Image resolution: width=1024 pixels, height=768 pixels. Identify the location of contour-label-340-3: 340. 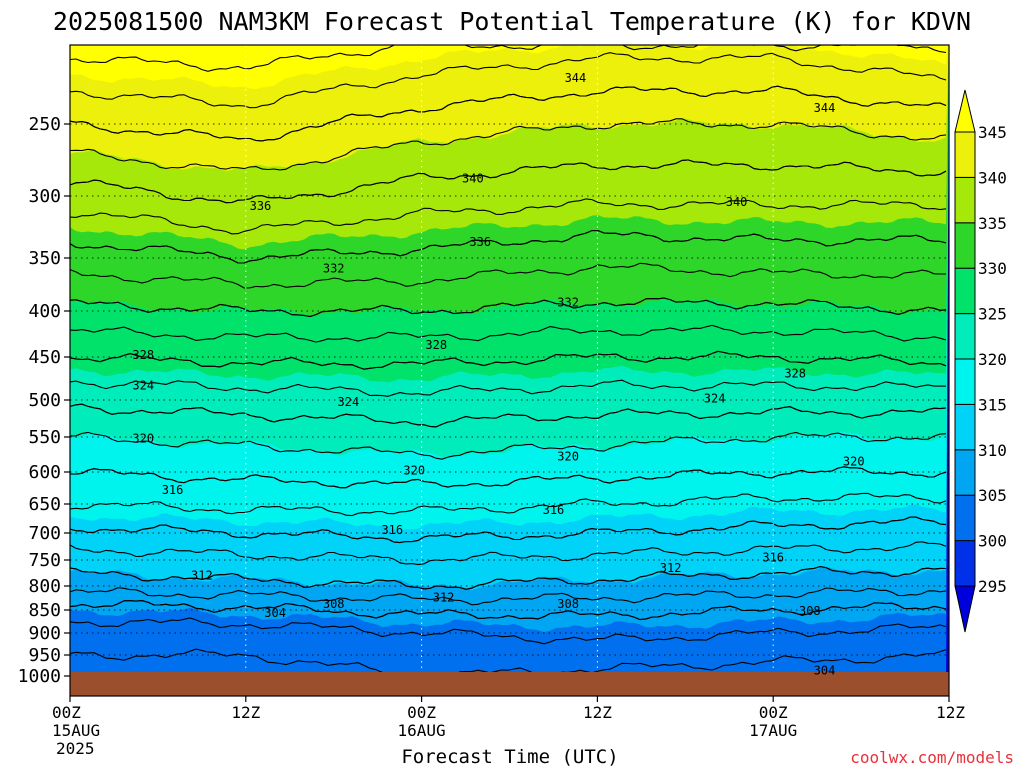
(737, 202).